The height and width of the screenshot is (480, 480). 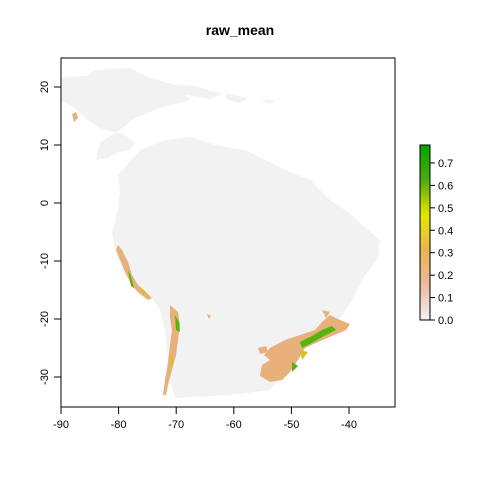 I want to click on x-tick-label: -50, so click(x=291, y=425).